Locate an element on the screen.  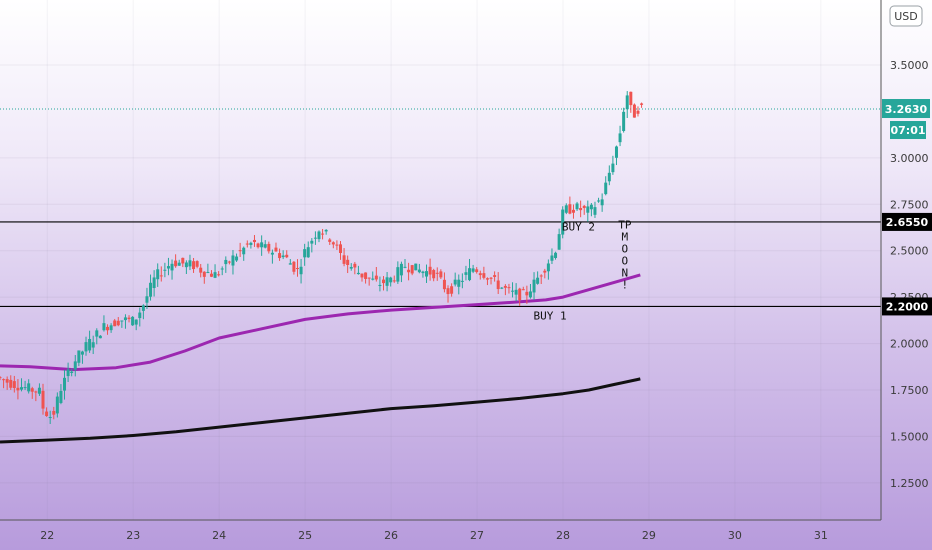
x-tick-label: 29 is located at coordinates (649, 535).